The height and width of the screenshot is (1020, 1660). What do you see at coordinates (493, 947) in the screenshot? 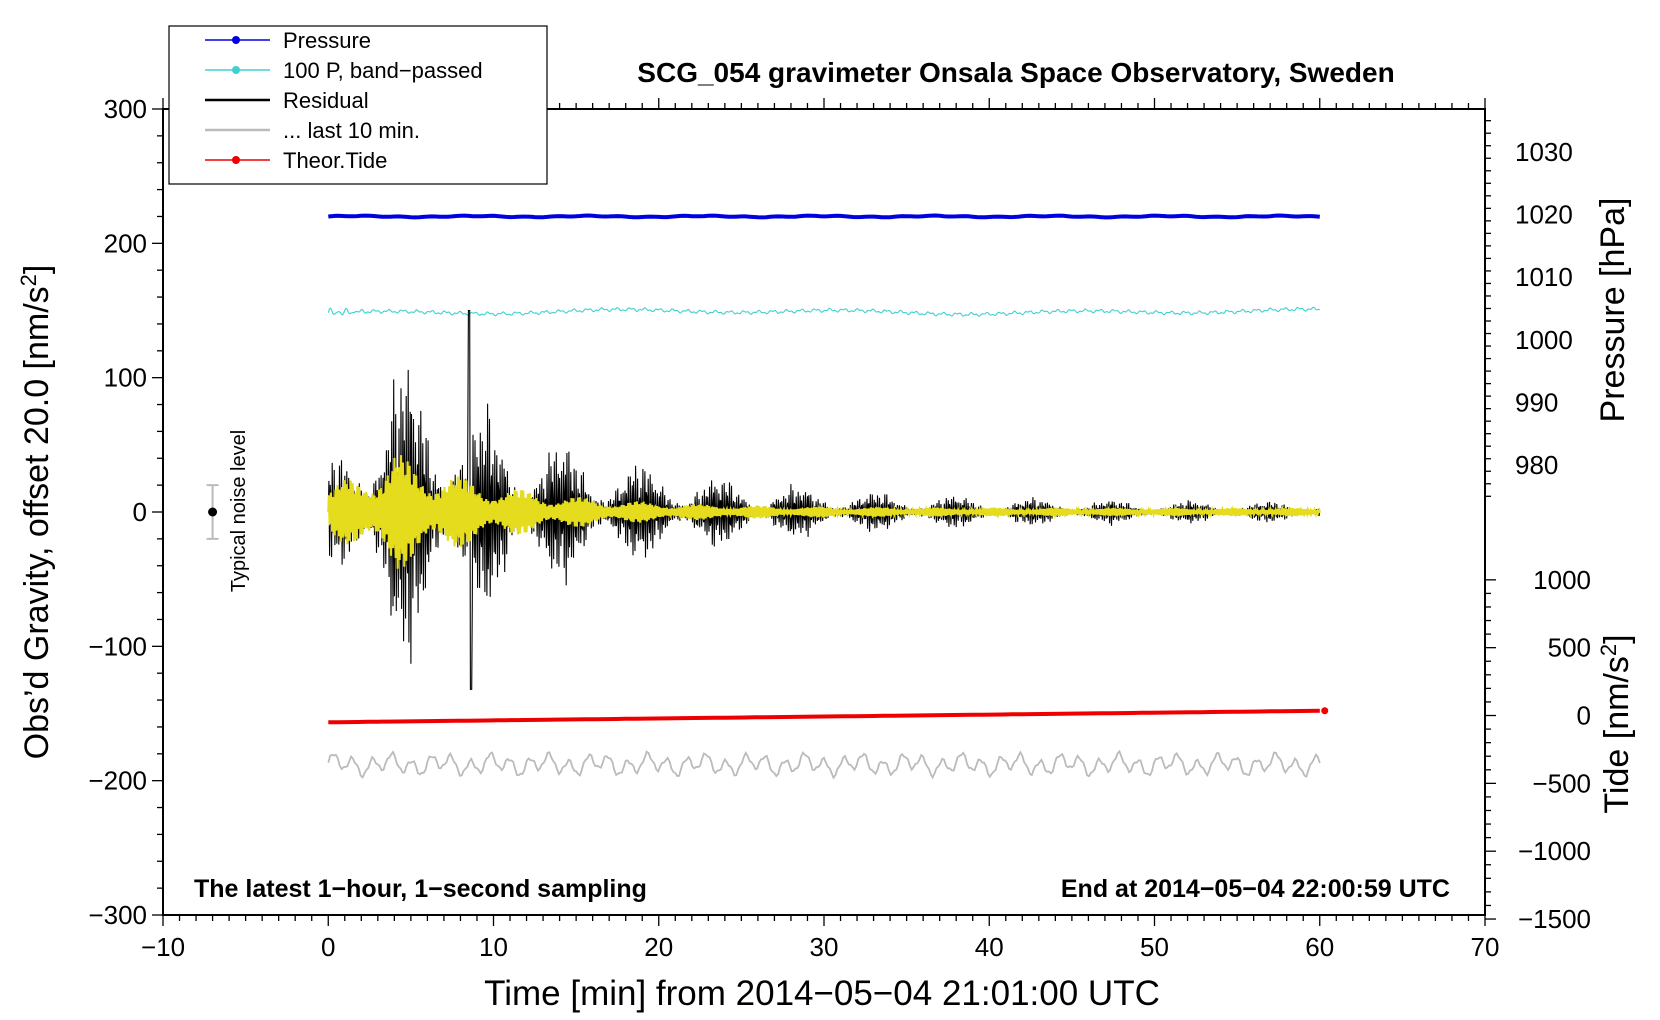
I see `x-tick-label: 10` at bounding box center [493, 947].